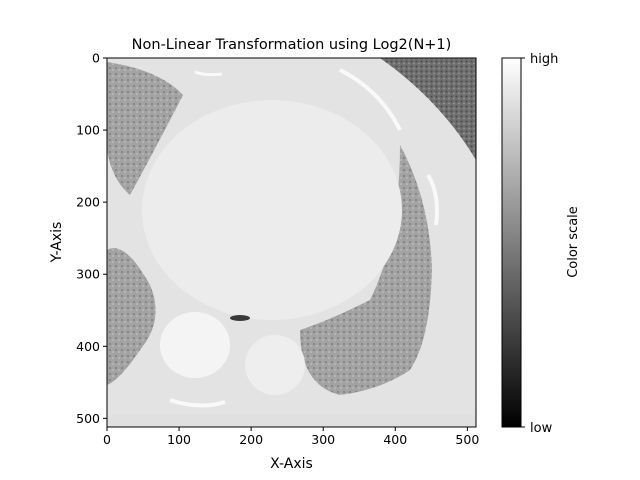  What do you see at coordinates (291, 464) in the screenshot?
I see `x-axis-label: X-Axis` at bounding box center [291, 464].